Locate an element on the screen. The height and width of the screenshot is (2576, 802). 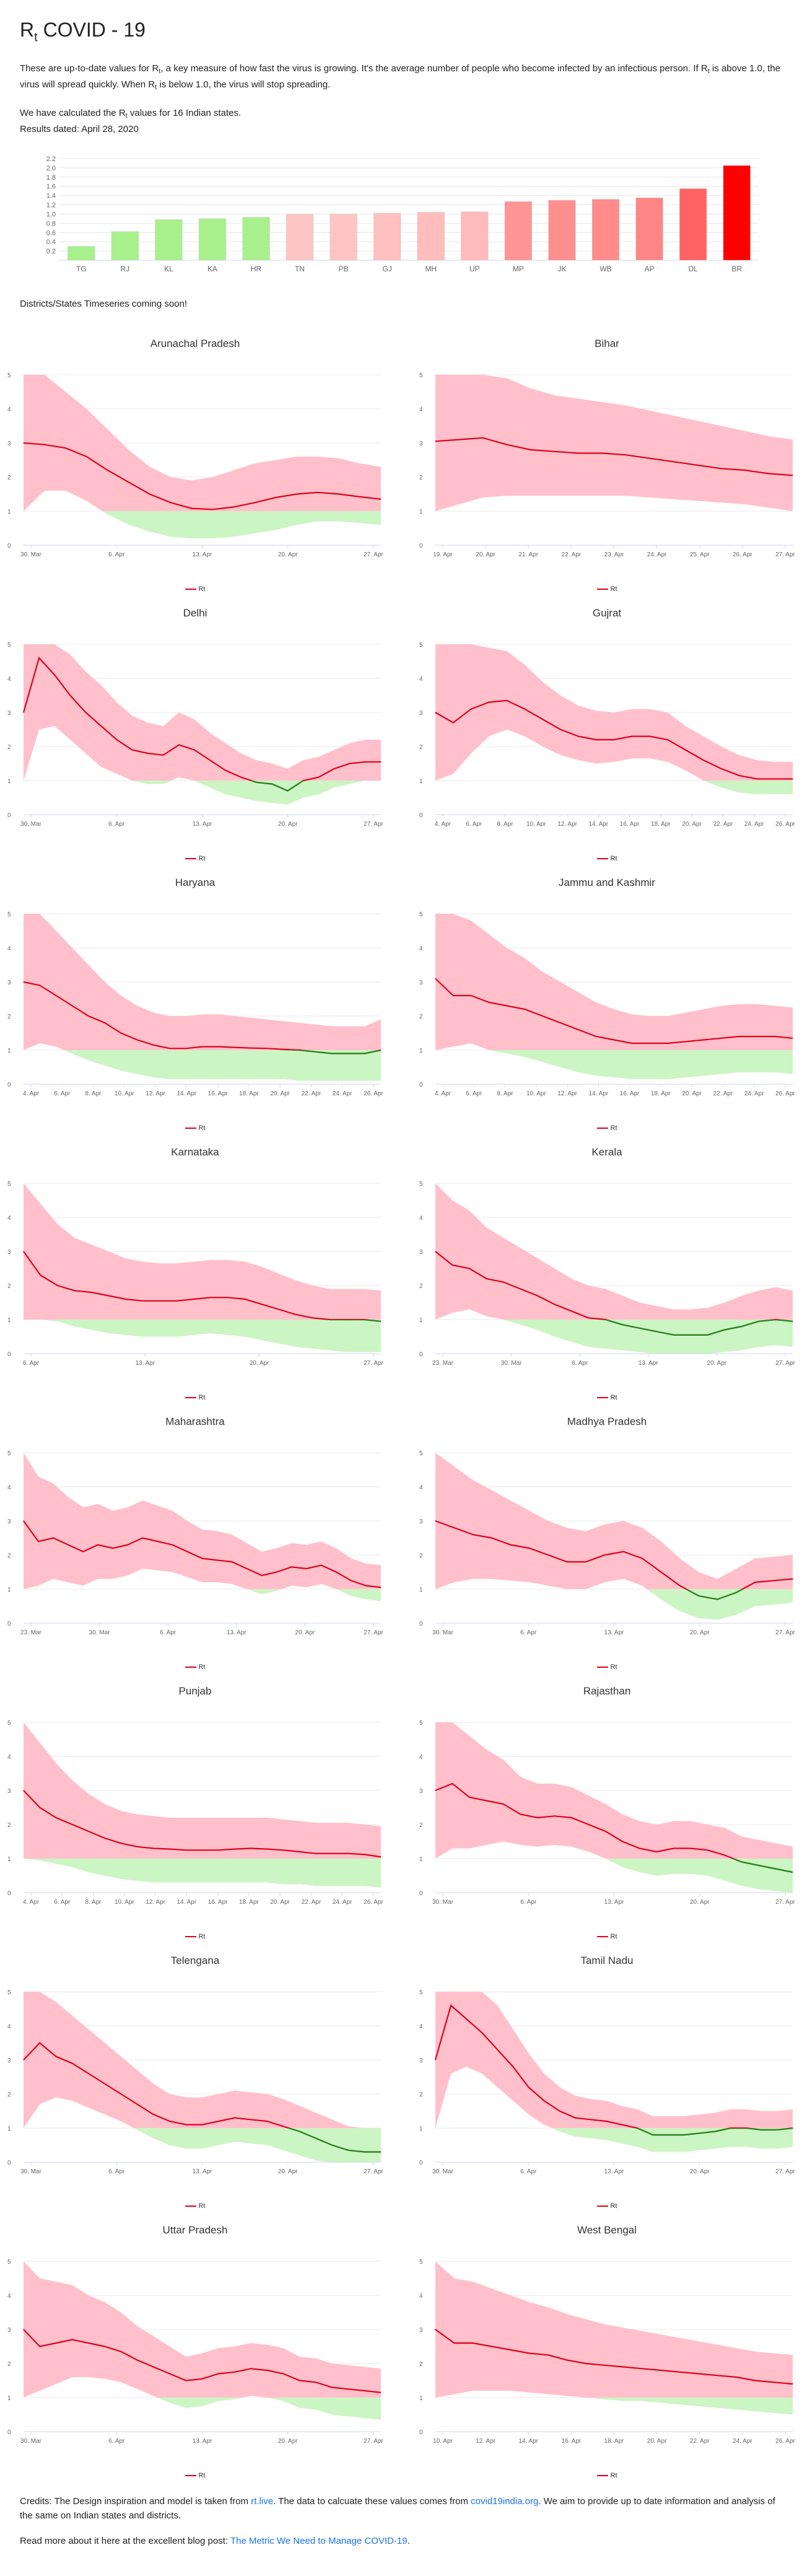
bar-x-tick-label: TN is located at coordinates (300, 269).